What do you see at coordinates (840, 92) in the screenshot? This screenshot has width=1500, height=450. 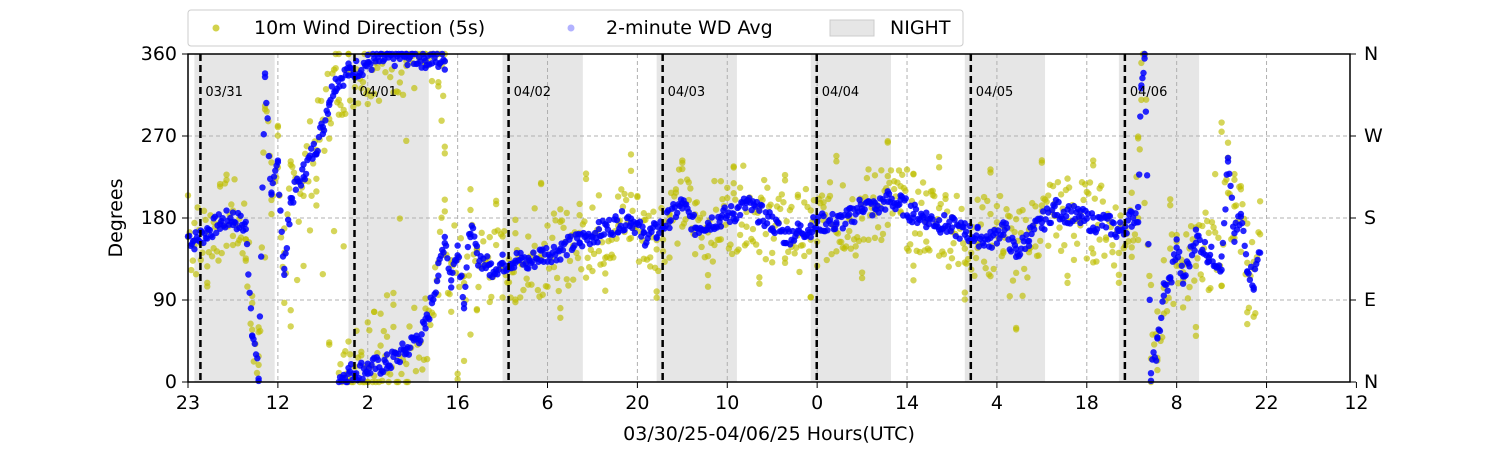 I see `day-marker-label: 04/04` at bounding box center [840, 92].